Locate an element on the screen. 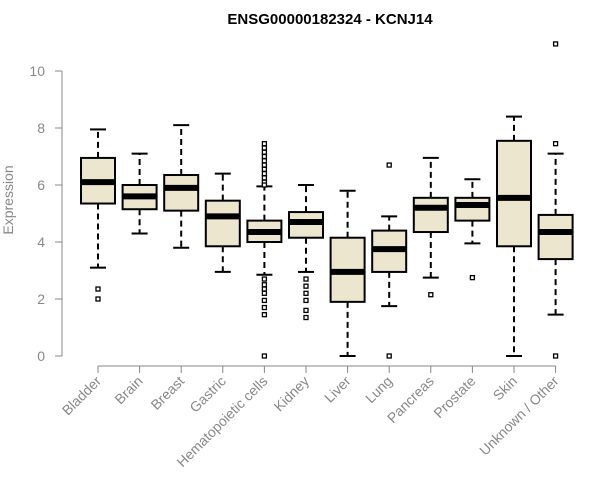 Image resolution: width=600 pixels, height=500 pixels. box-gastric is located at coordinates (222, 222).